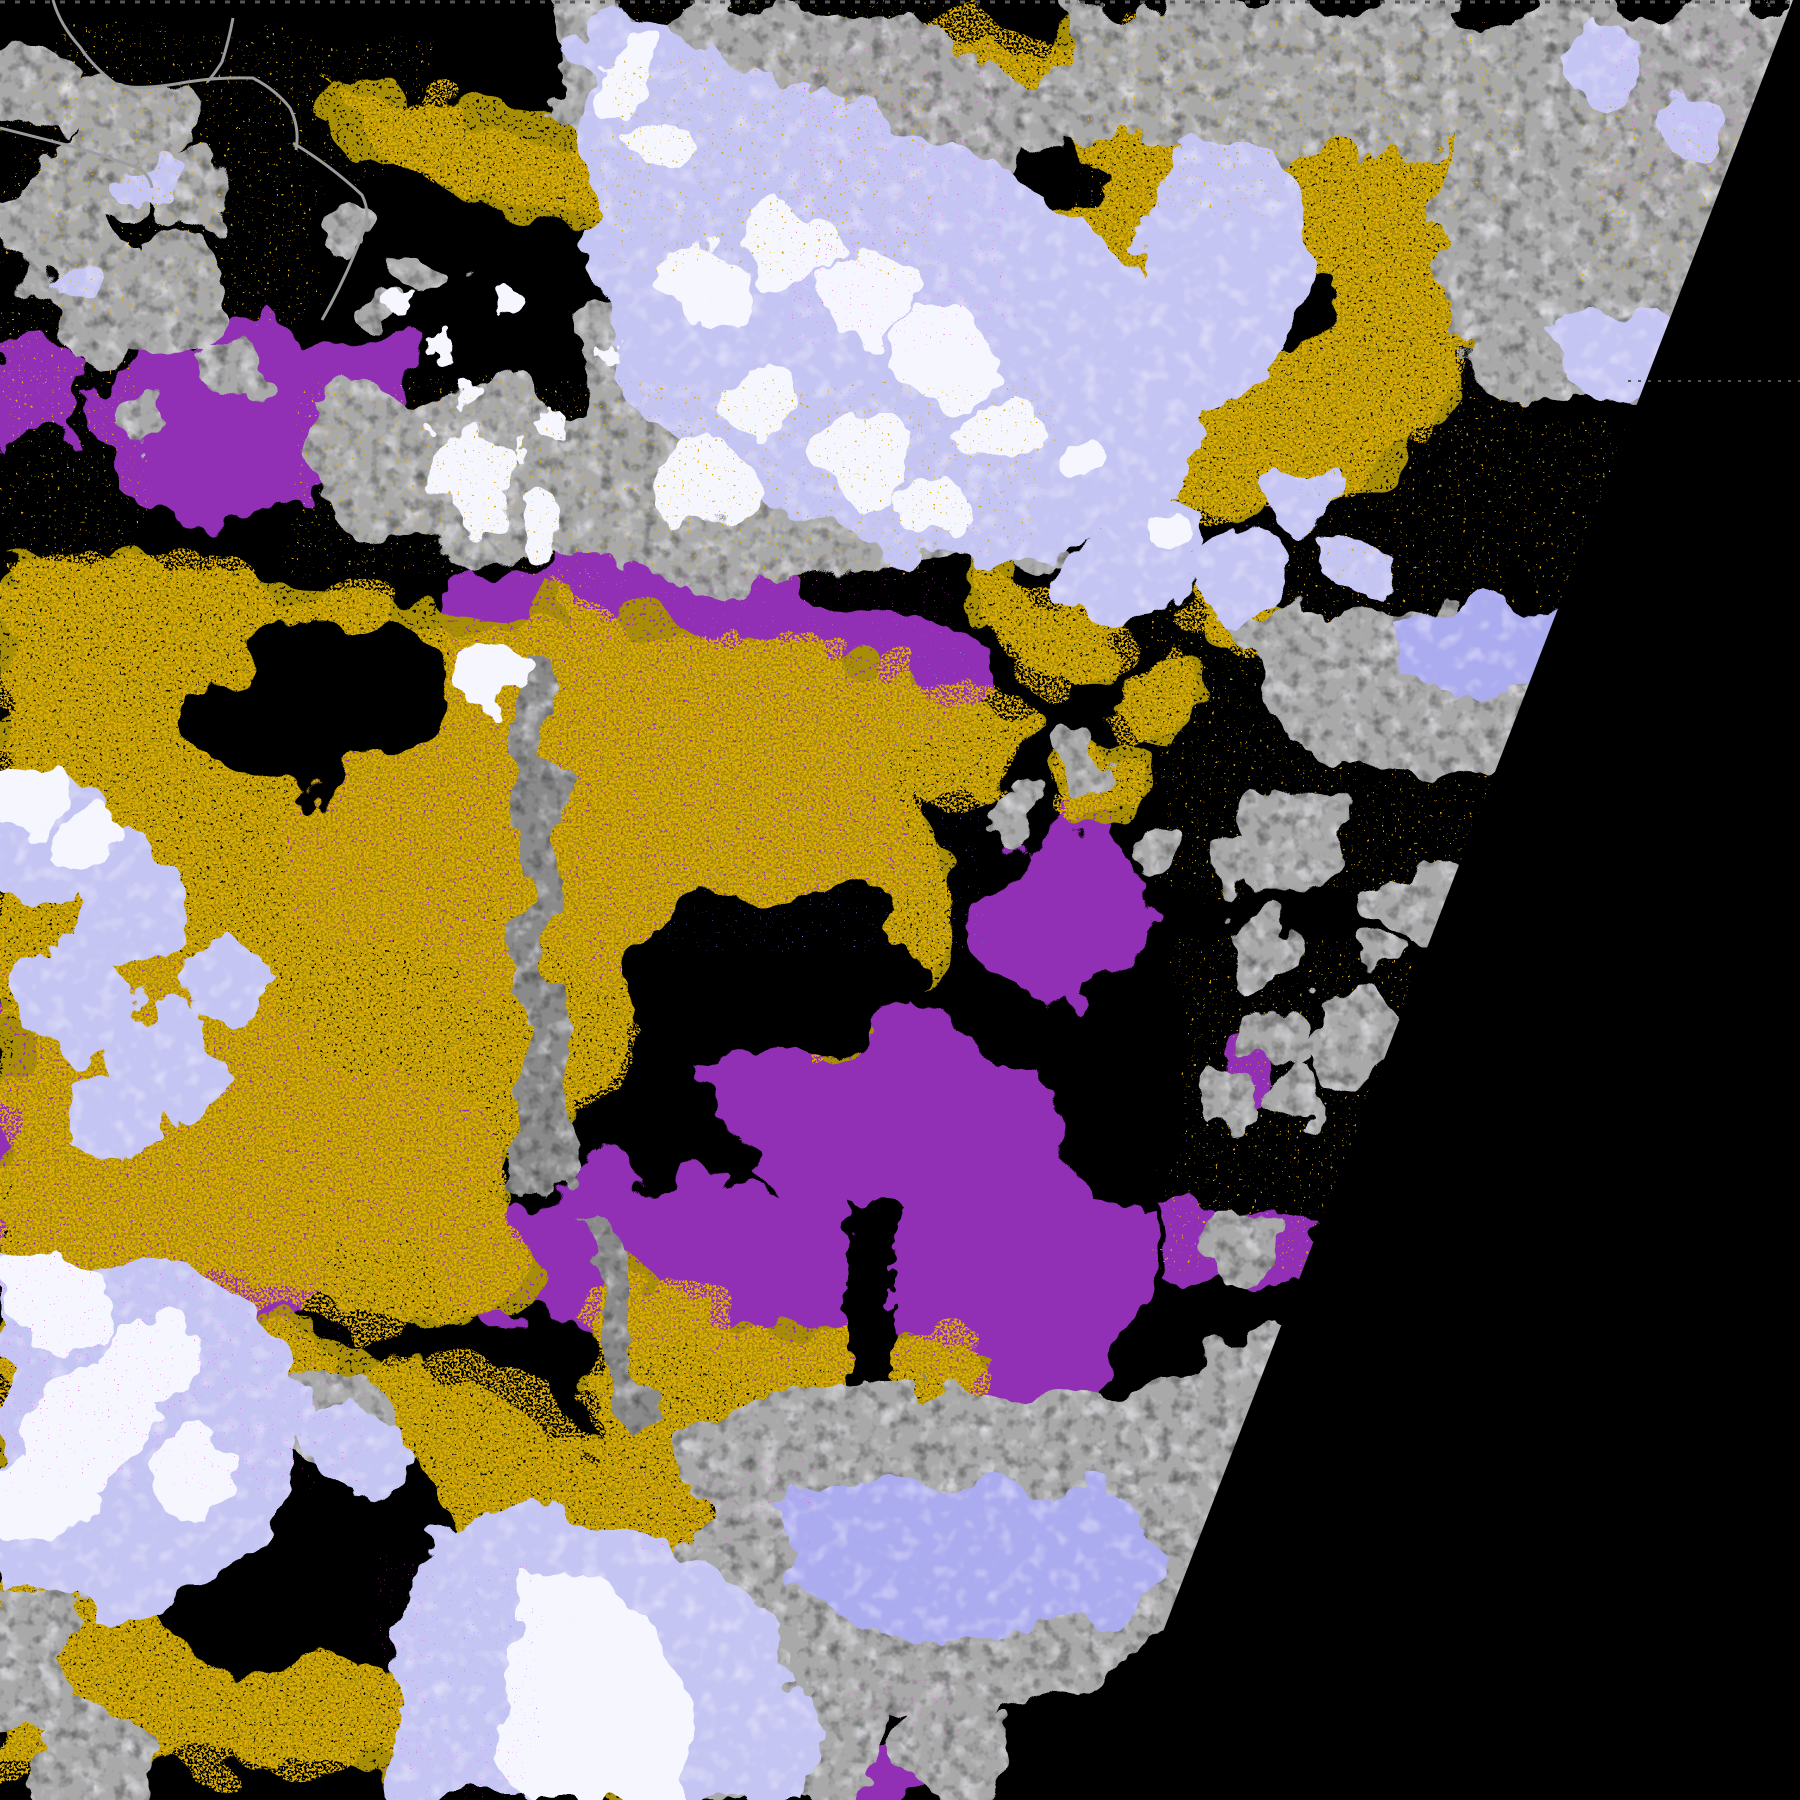 The image size is (1800, 1800). Describe the element at coordinates (300, 705) in the screenshot. I see `black-gap` at that location.